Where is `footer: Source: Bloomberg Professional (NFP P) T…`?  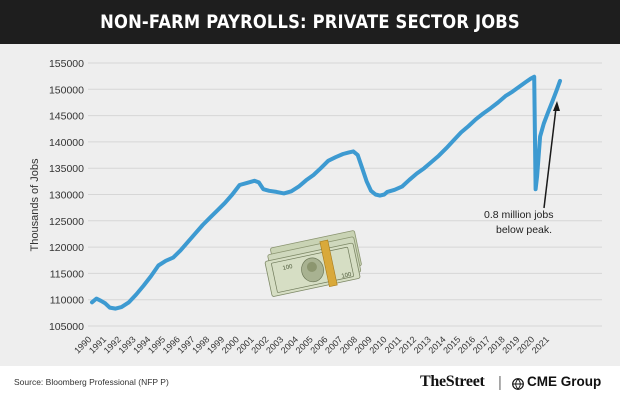 footer: Source: Bloomberg Professional (NFP P) T… is located at coordinates (310, 386).